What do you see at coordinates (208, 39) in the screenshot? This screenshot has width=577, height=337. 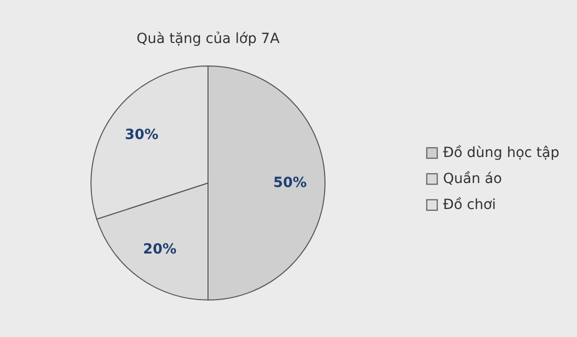 I see `chart-title: Quà tặng của lớp 7A` at bounding box center [208, 39].